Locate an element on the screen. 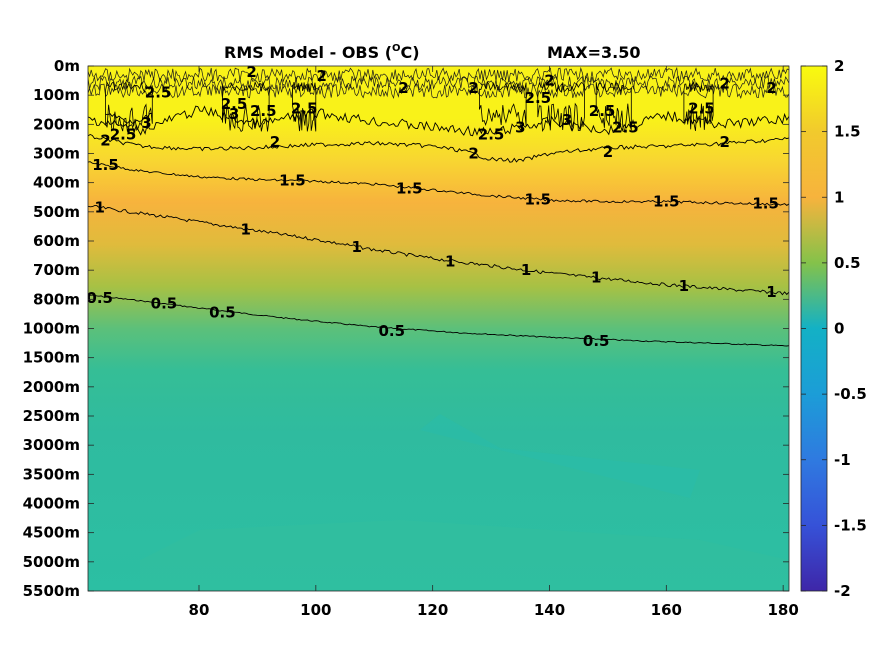 The height and width of the screenshot is (656, 875). y-tick-label: 300m is located at coordinates (56, 154).